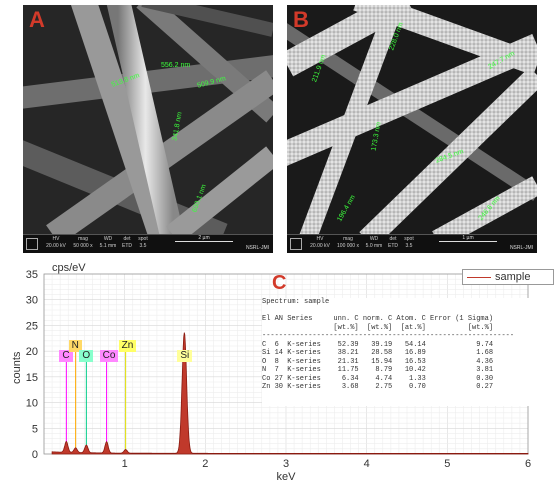 Image resolution: width=560 pixels, height=484 pixels. I want to click on table-units: [wt.%] [wt.%] [at.%] [wt.%], so click(378, 327).